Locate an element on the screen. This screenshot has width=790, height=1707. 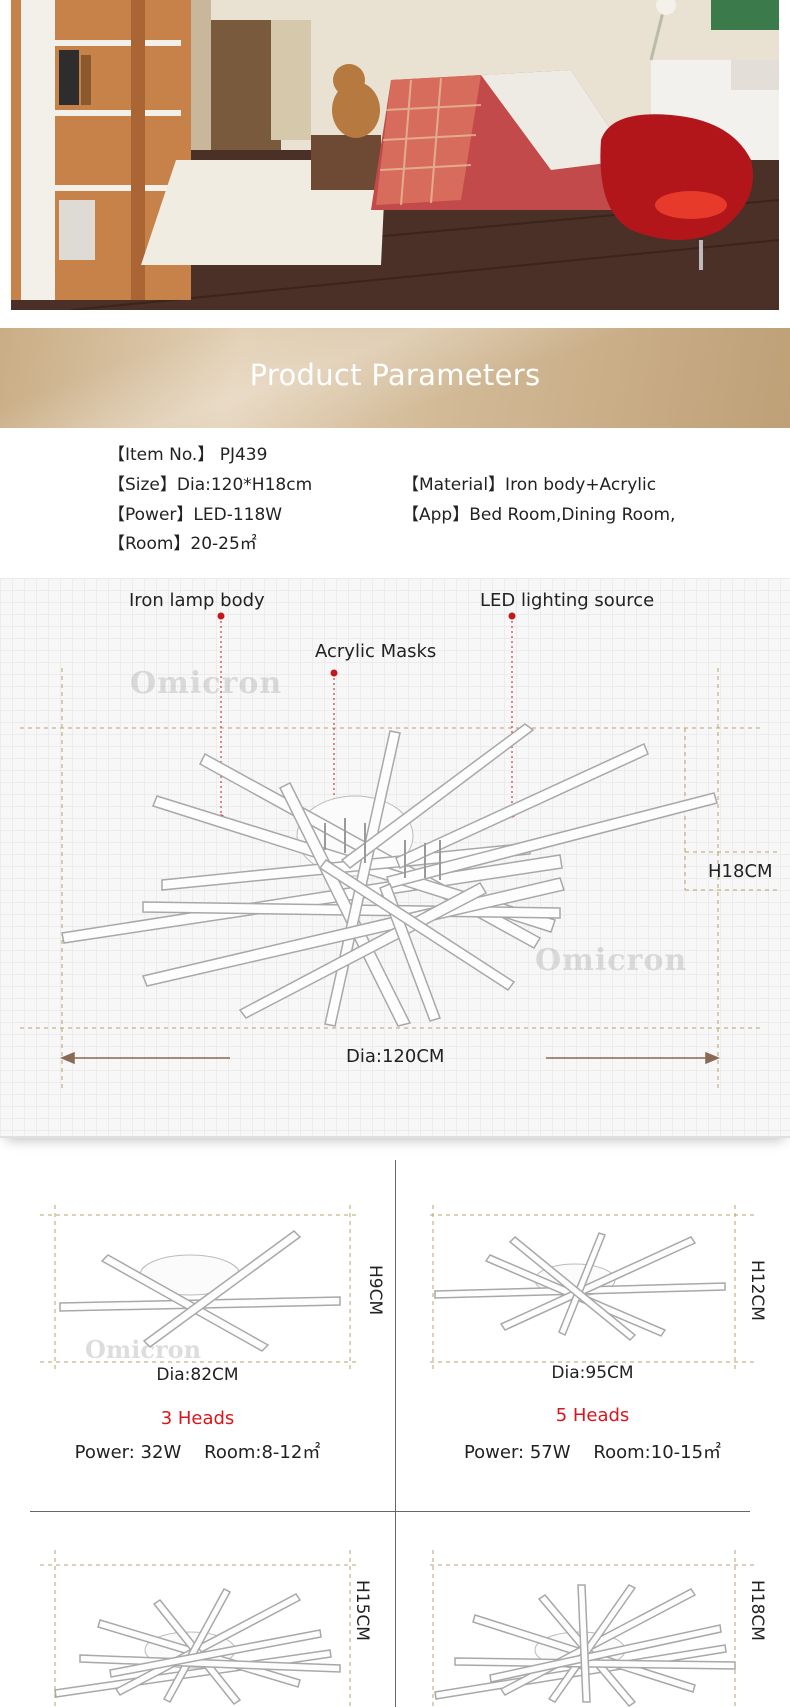
variant-diameter: Dia:82CM is located at coordinates (197, 1375).